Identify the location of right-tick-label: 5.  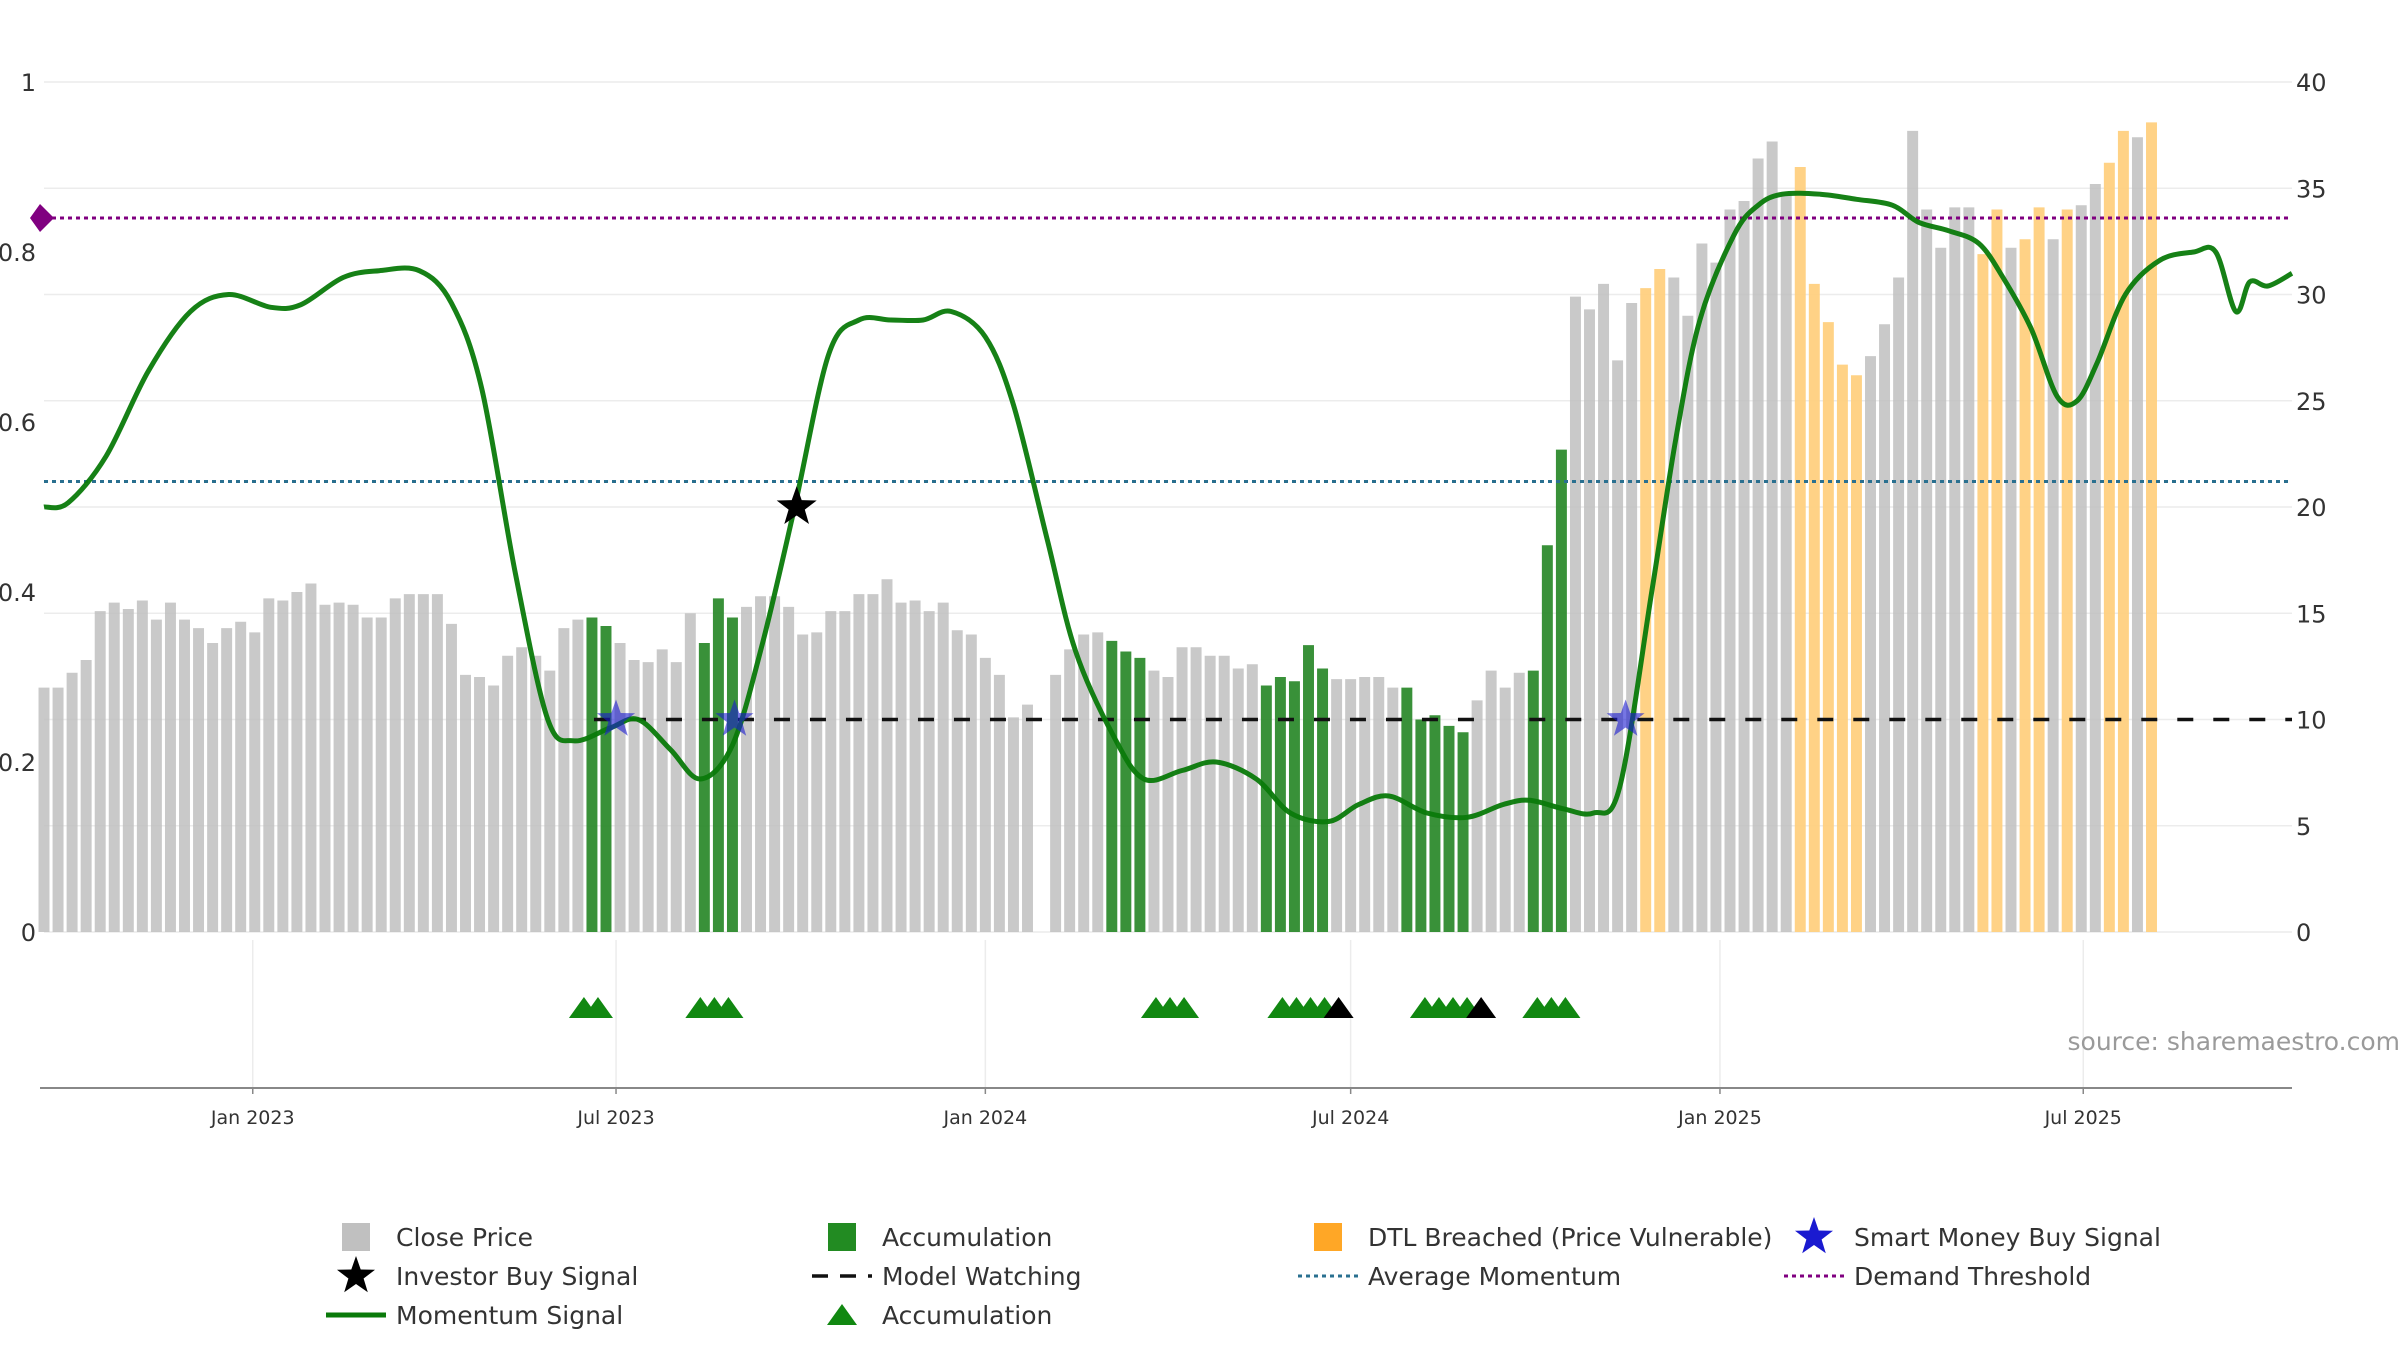
(2303, 827).